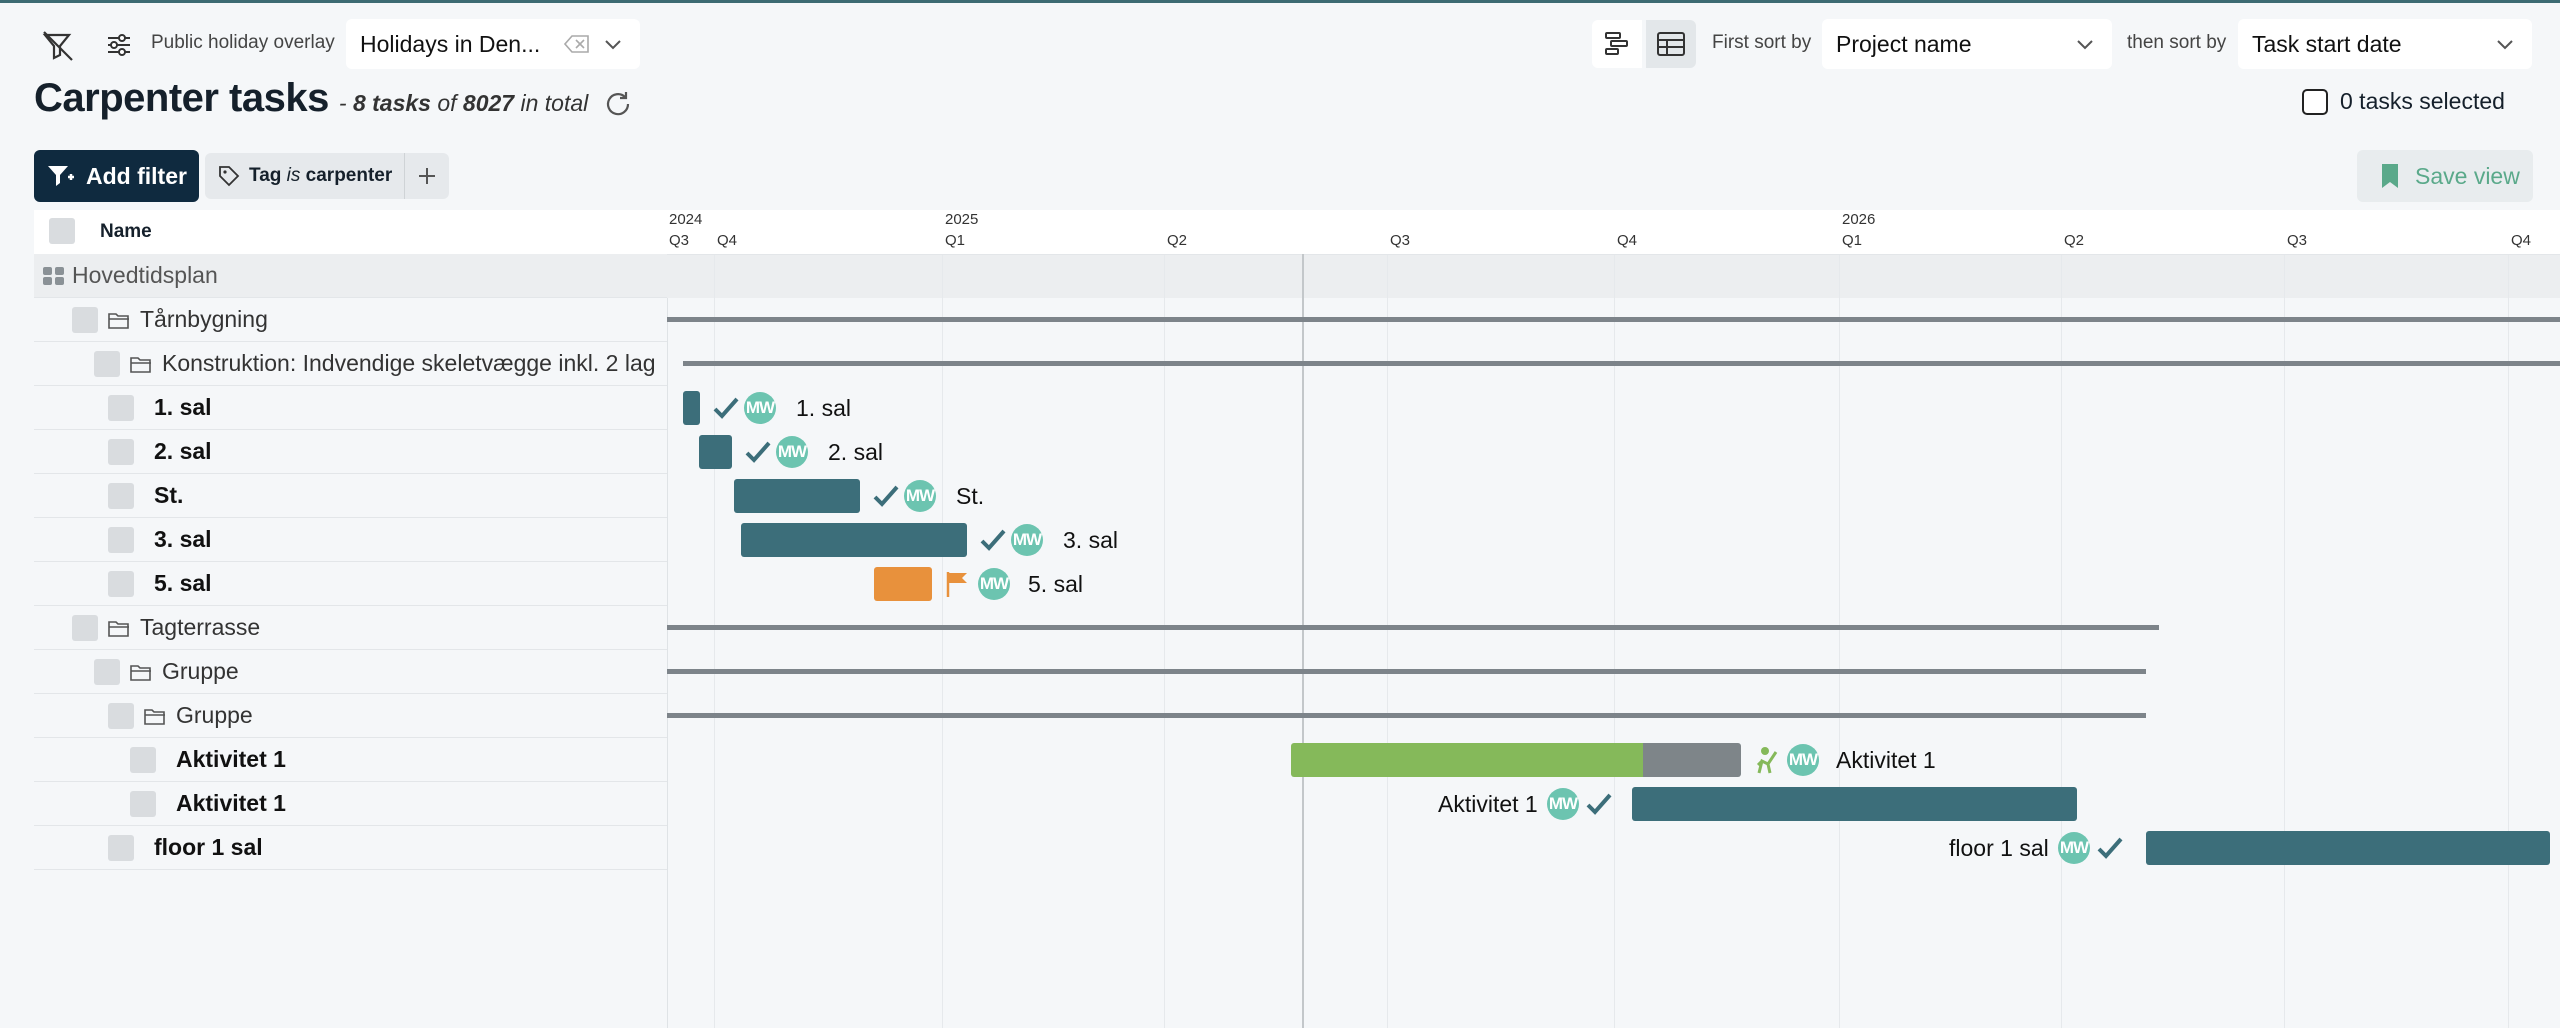  I want to click on add-filter-button: Add filter, so click(116, 176).